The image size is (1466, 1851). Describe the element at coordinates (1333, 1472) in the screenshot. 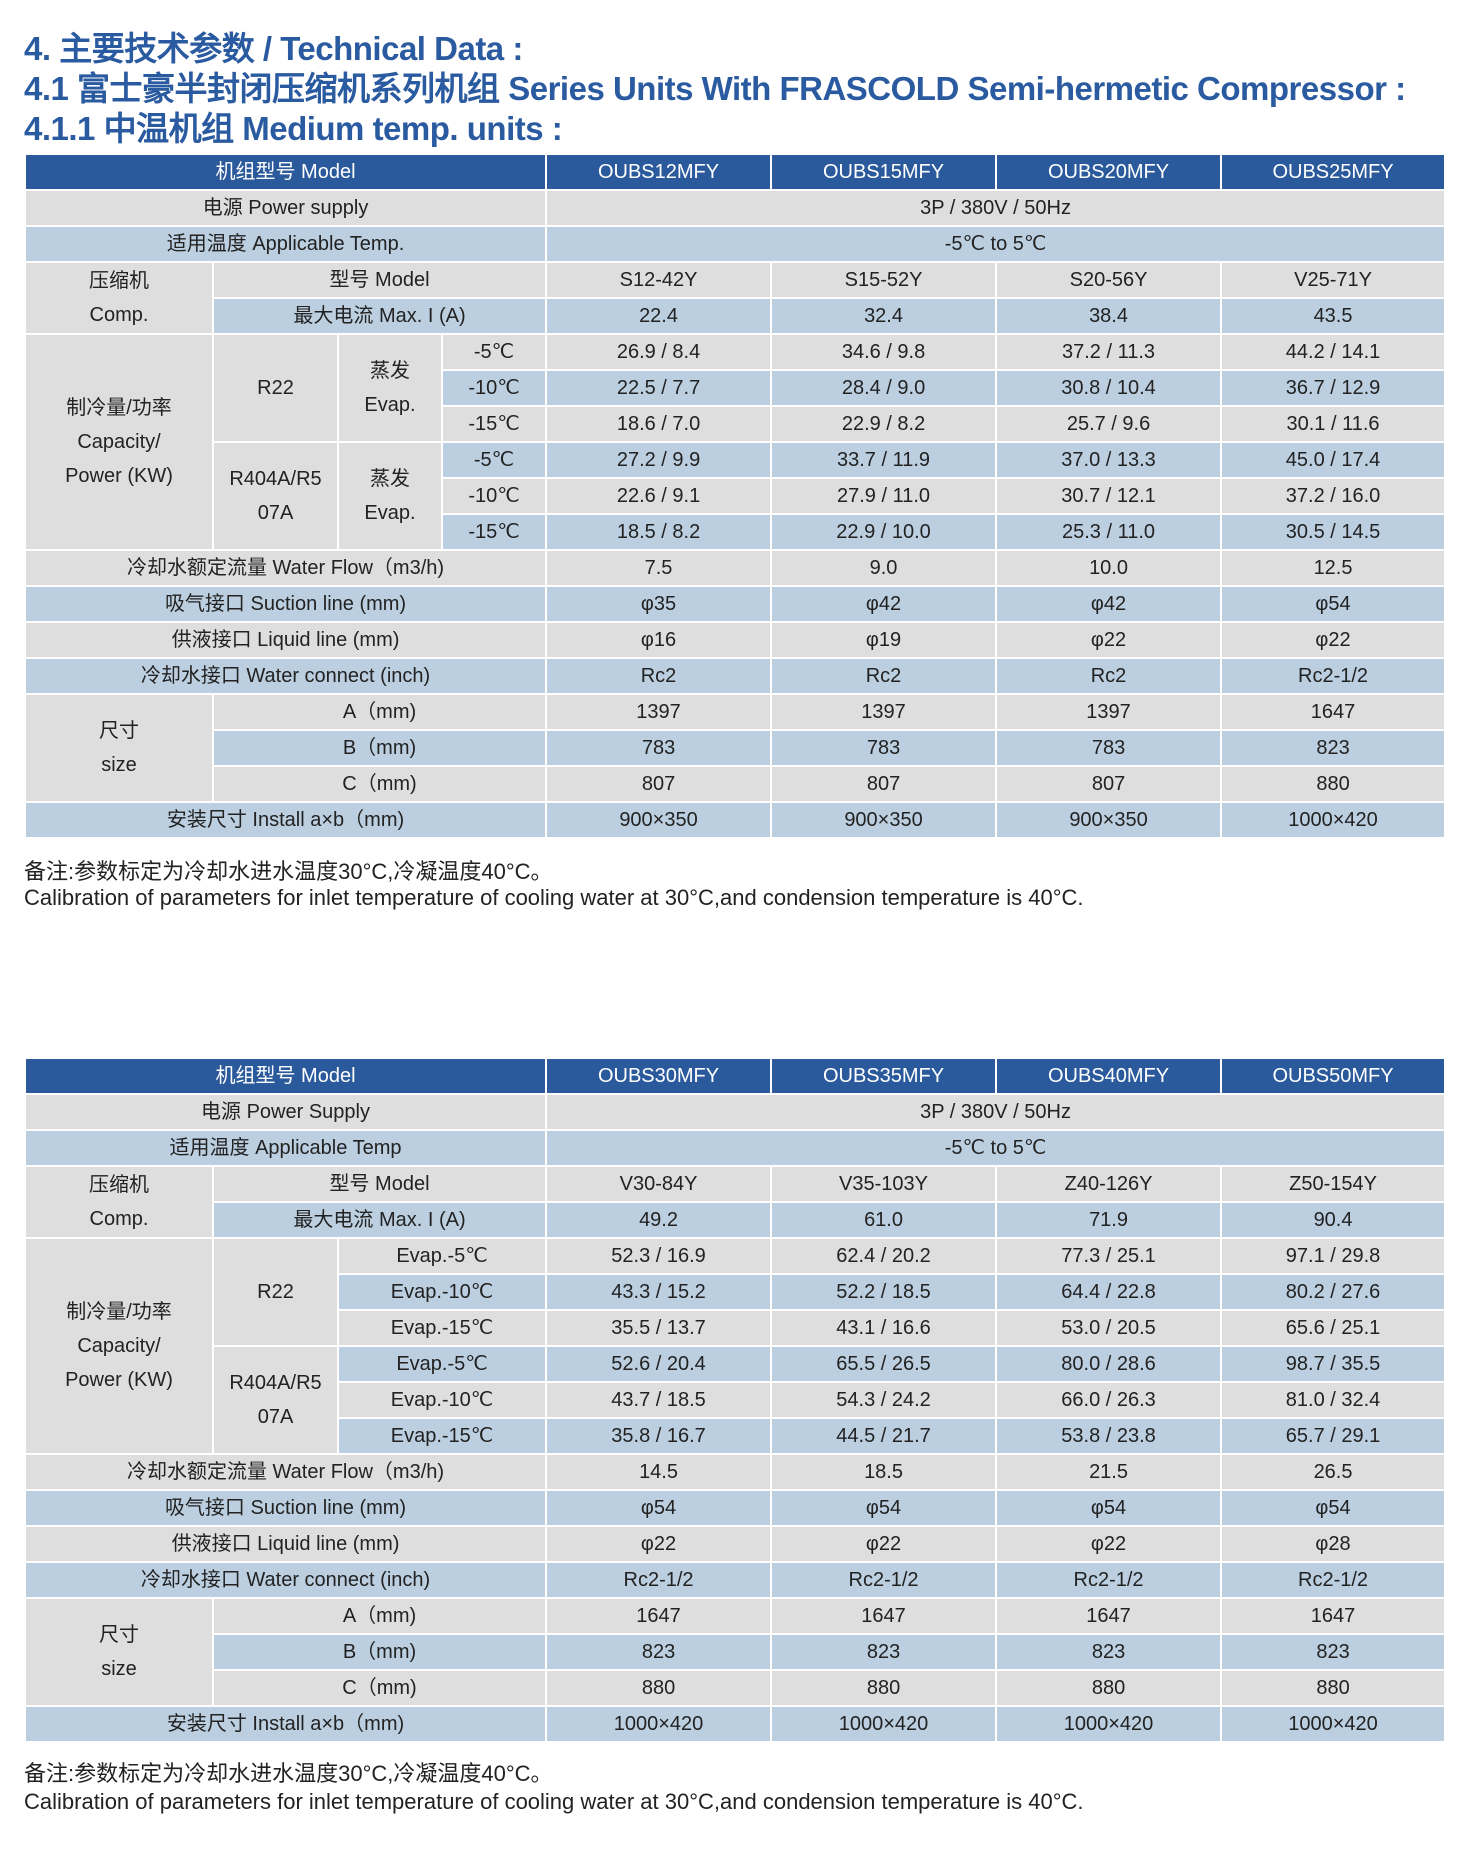

I see `spec-value: 26.5` at that location.